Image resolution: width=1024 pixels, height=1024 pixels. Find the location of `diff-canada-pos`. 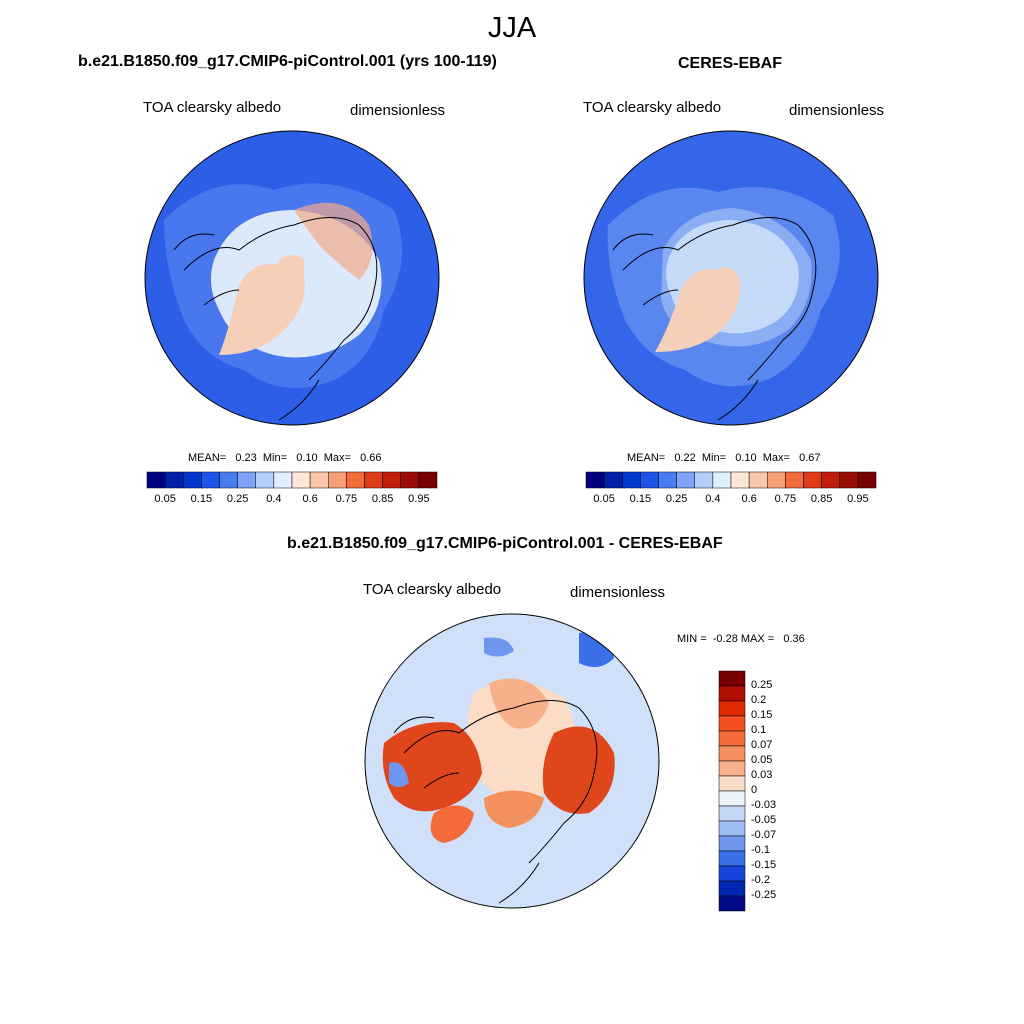

diff-canada-pos is located at coordinates (432, 767).